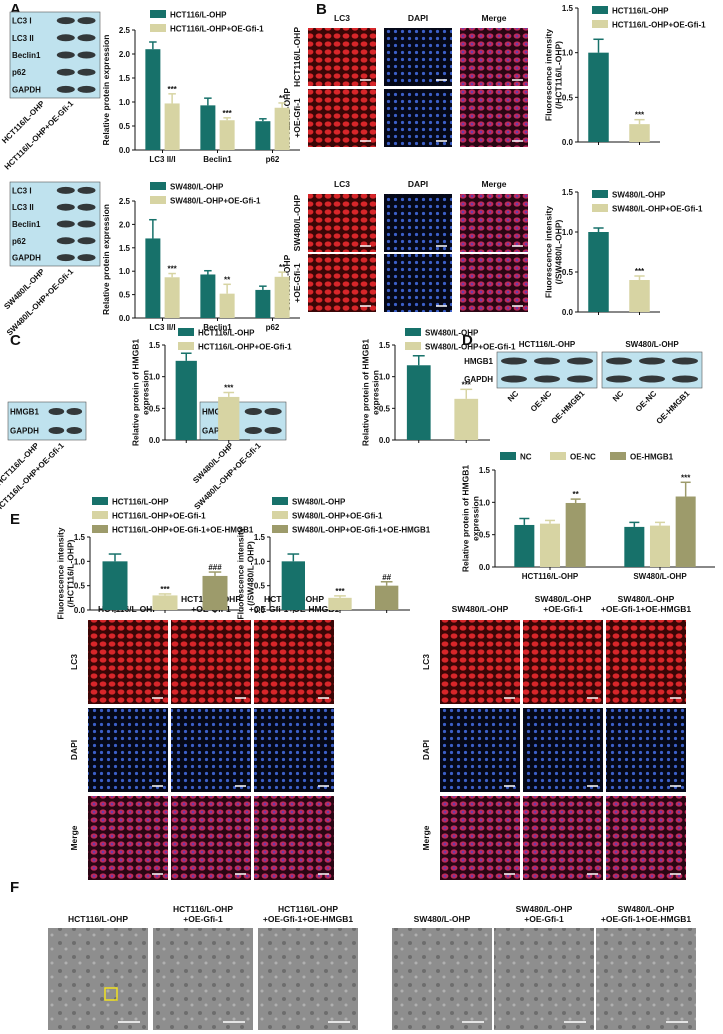 Image resolution: width=723 pixels, height=1034 pixels. What do you see at coordinates (418, 184) in the screenshot?
I see `micrograph-column-label: DAPI` at bounding box center [418, 184].